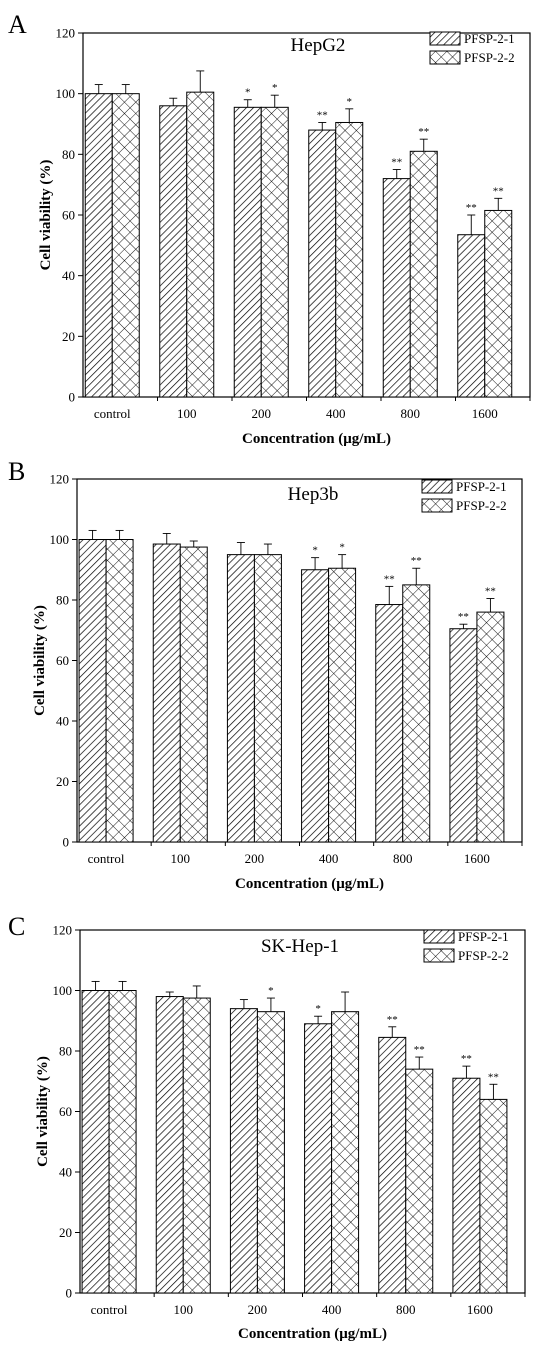 This screenshot has height=1353, width=550. I want to click on x-tick-label: 800, so click(411, 413).